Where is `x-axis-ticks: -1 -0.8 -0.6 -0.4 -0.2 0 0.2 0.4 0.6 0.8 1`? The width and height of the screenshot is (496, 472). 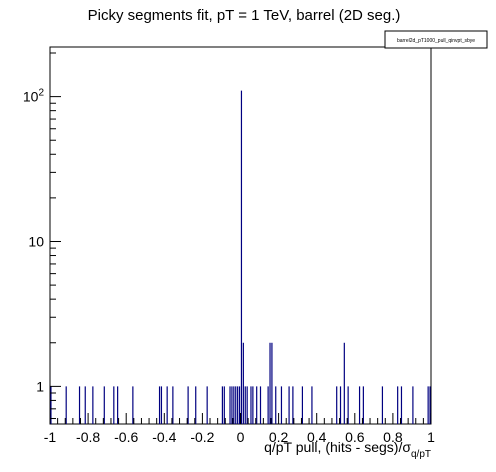 x-axis-ticks: -1 -0.8 -0.6 -0.4 -0.2 0 0.2 0.4 0.6 0.8 1 is located at coordinates (239, 429).